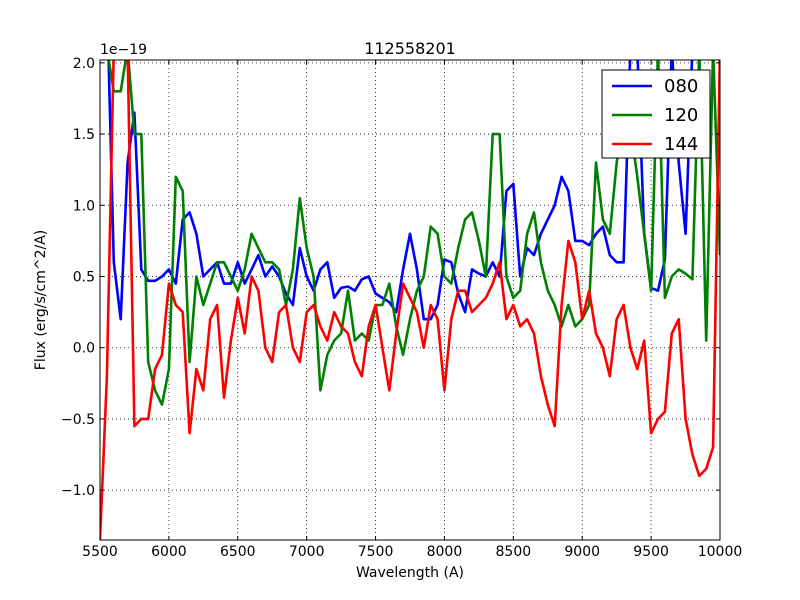 The image size is (800, 600). Describe the element at coordinates (41, 300) in the screenshot. I see `y-axis-label: Flux (erg/s/cm^2/A)` at that location.